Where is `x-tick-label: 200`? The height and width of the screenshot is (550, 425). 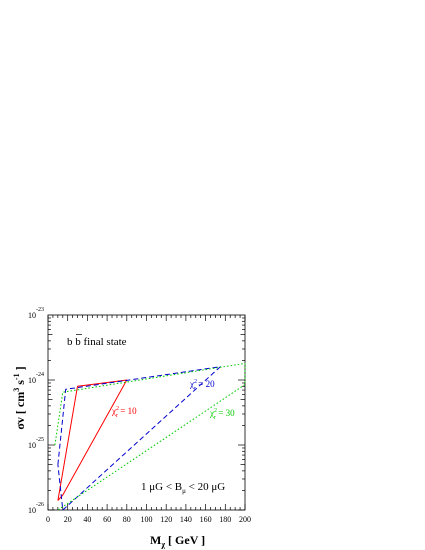 x-tick-label: 200 is located at coordinates (245, 519).